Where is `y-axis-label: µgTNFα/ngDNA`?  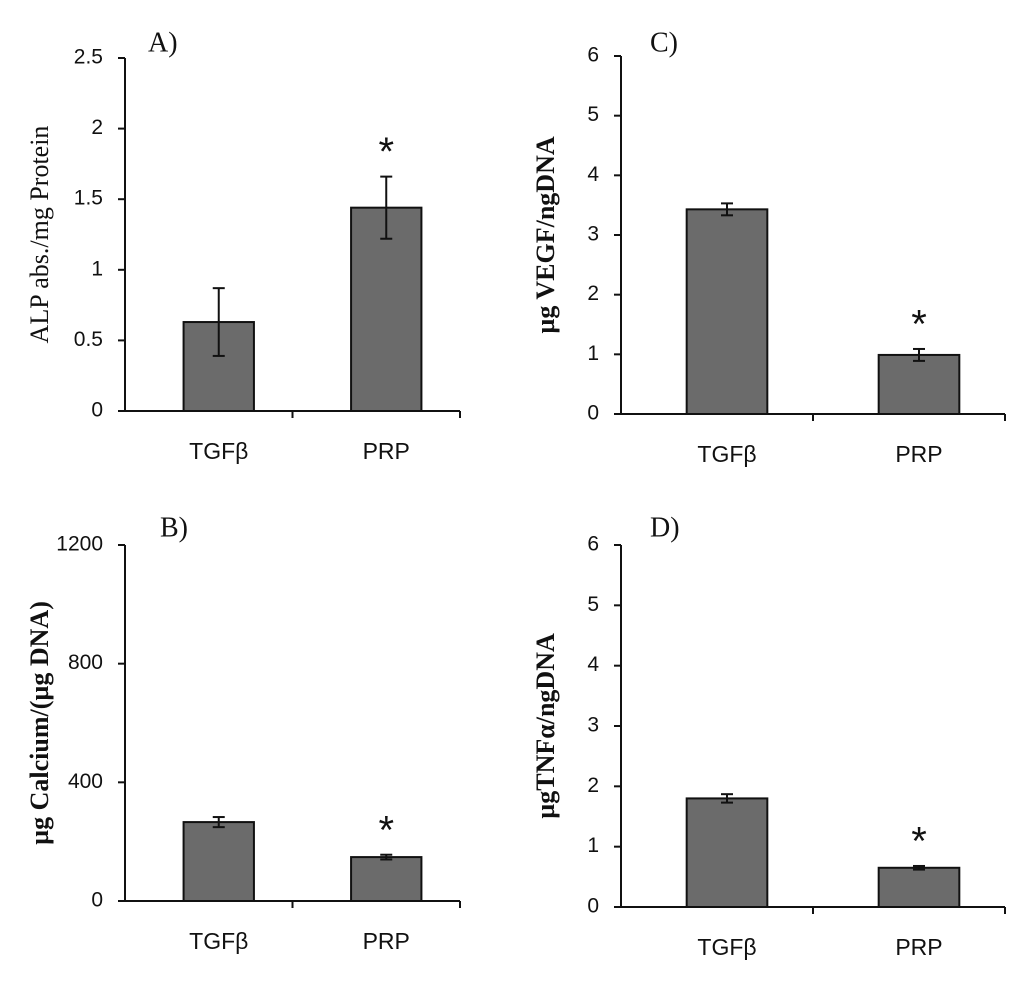 y-axis-label: µgTNFα/ngDNA is located at coordinates (545, 726).